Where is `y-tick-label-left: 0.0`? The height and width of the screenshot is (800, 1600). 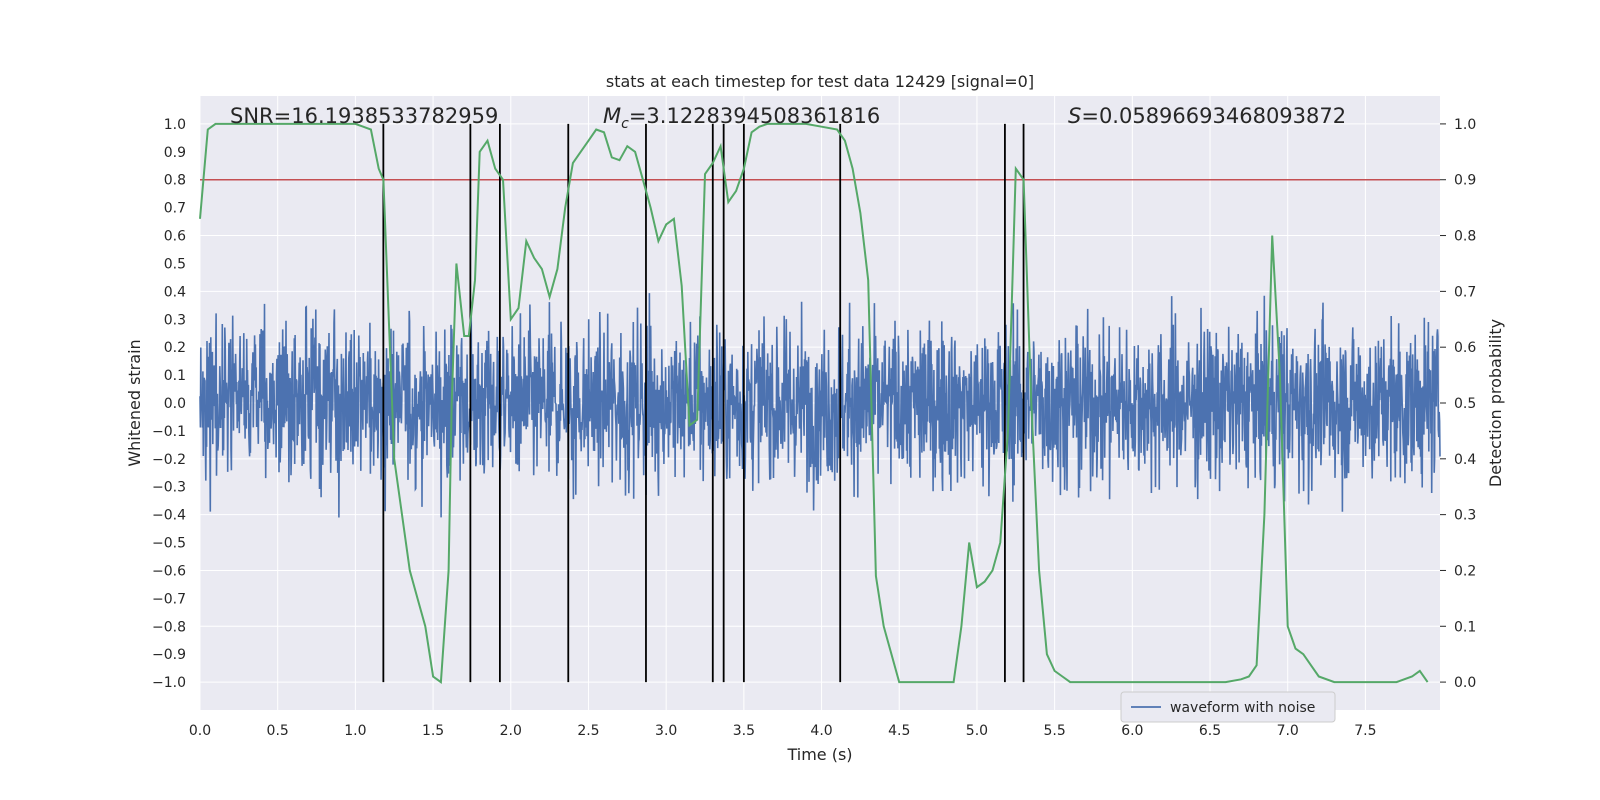
y-tick-label-left: 0.0 is located at coordinates (175, 404).